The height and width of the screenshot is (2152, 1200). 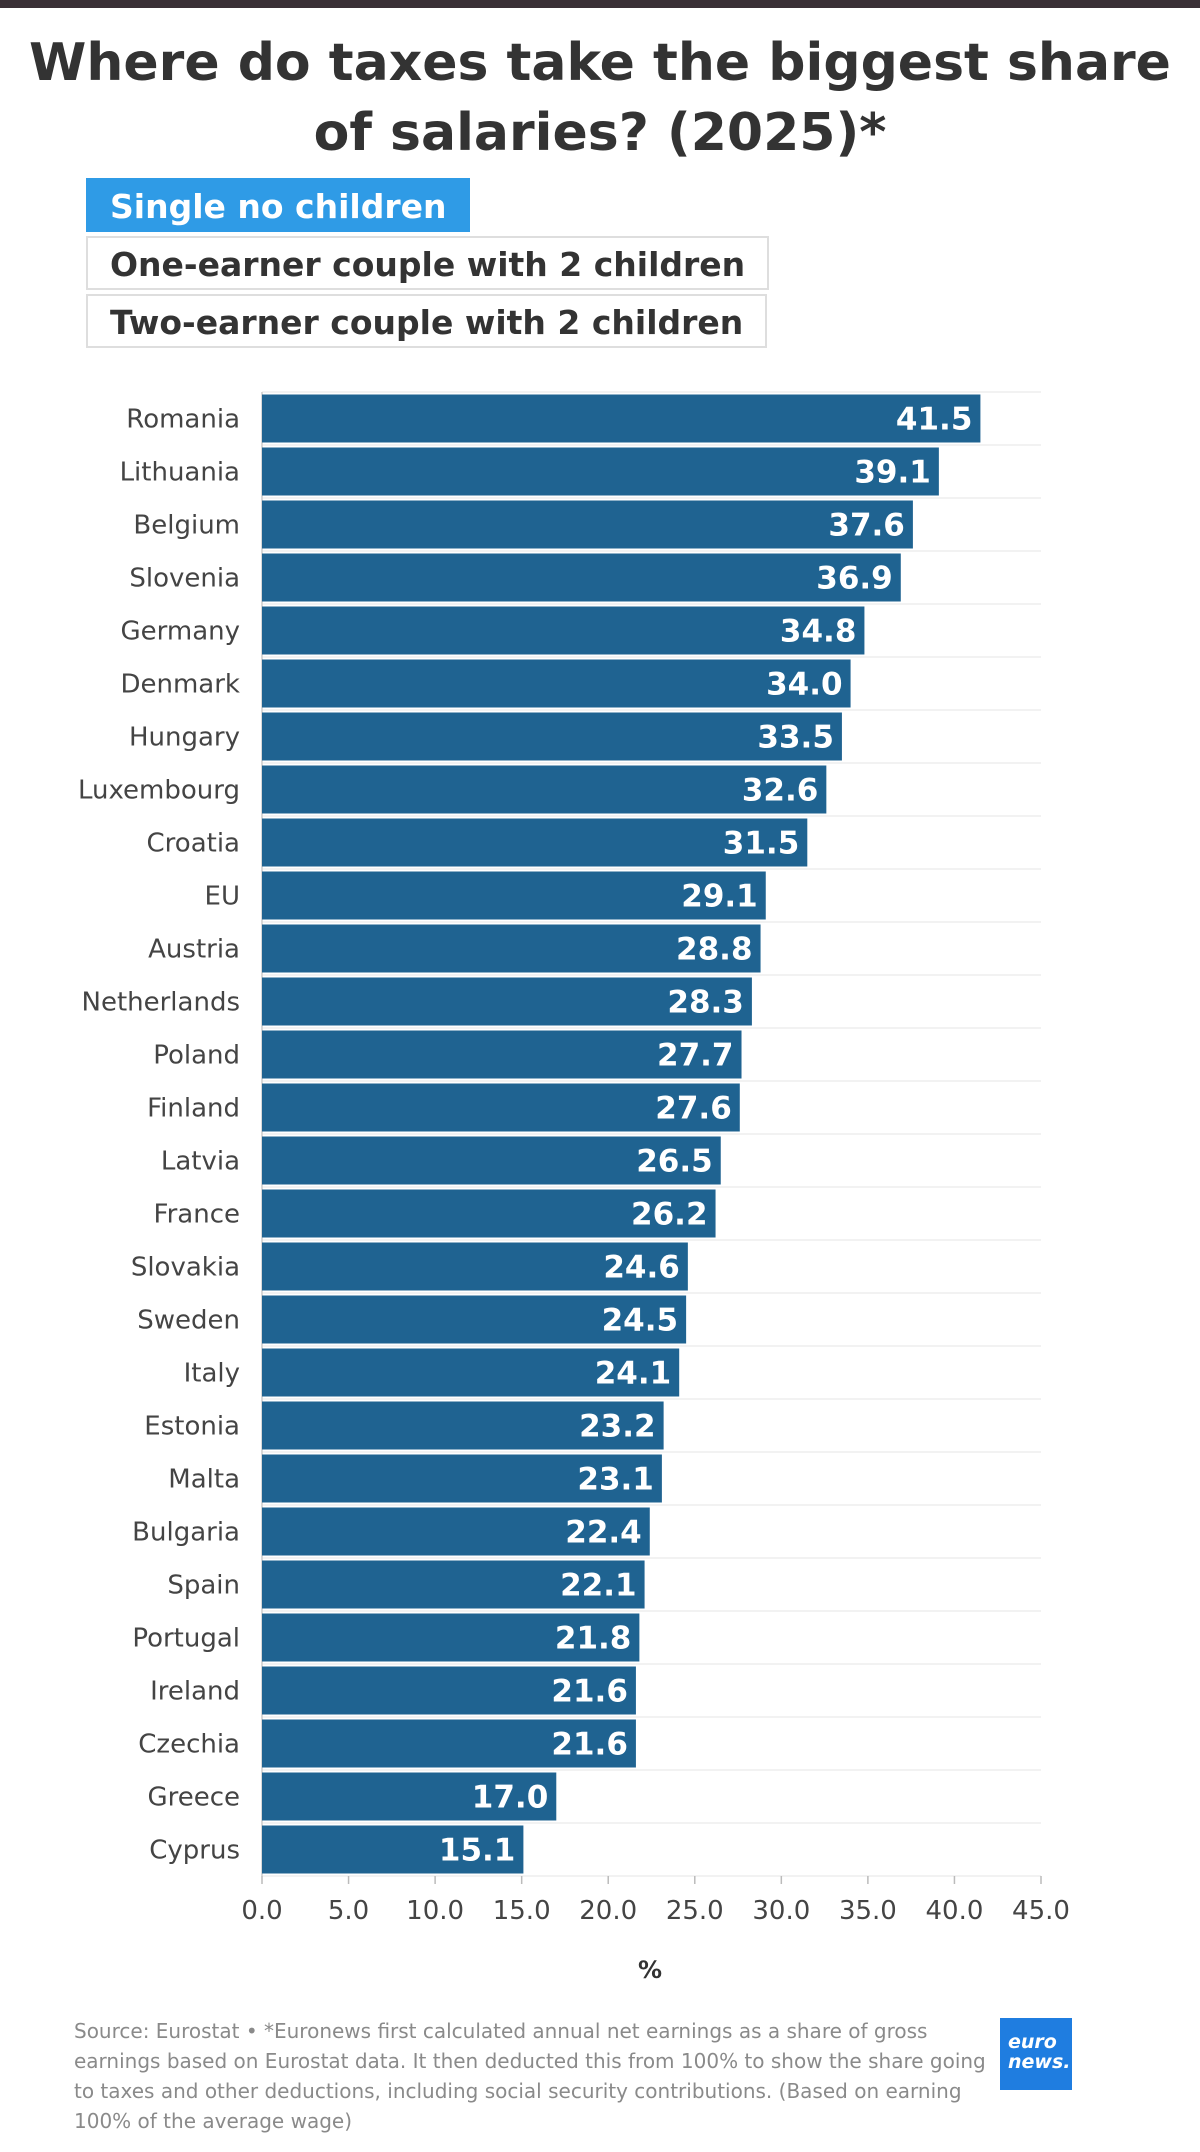 I want to click on category-label: Slovakia, so click(x=185, y=1268).